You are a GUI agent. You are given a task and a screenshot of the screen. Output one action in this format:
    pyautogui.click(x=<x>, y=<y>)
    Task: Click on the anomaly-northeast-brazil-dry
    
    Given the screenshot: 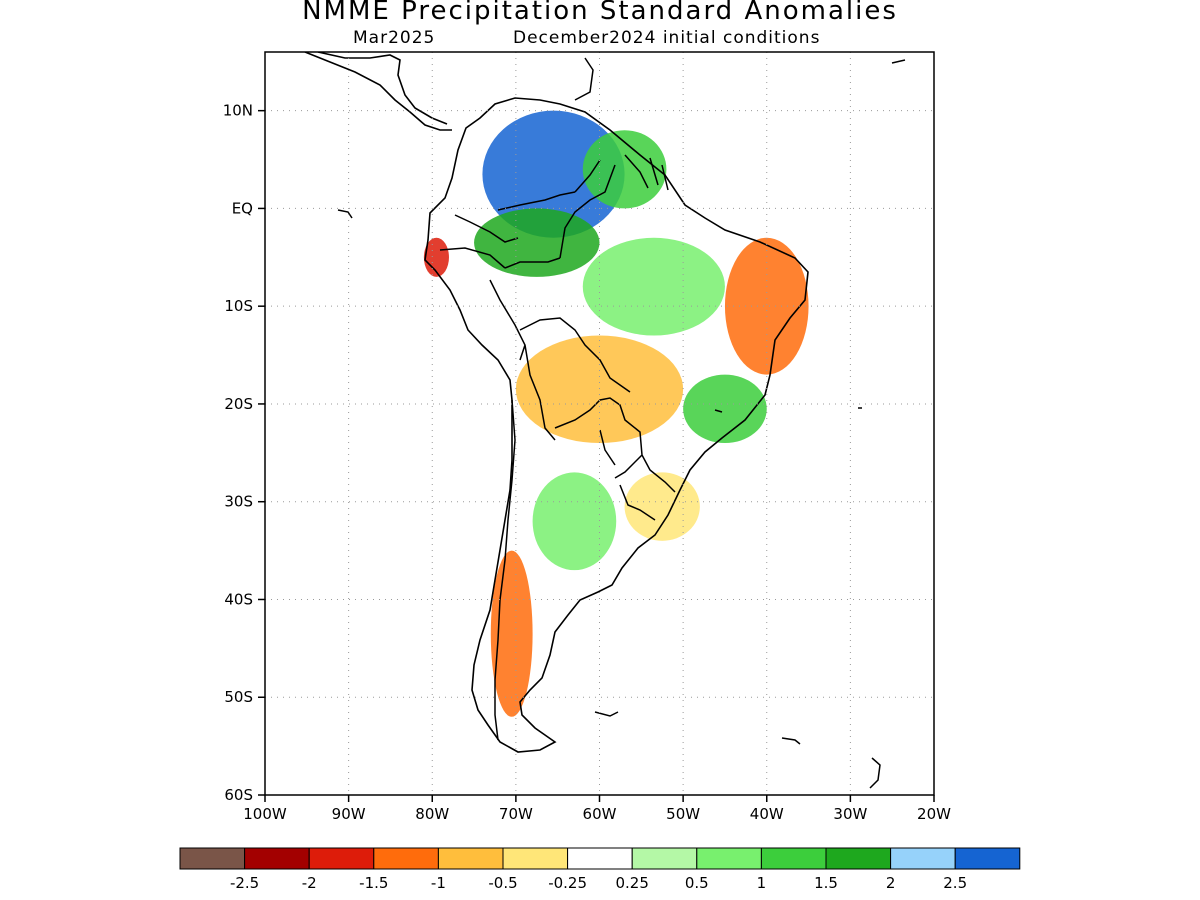 What is the action you would take?
    pyautogui.click(x=766, y=306)
    